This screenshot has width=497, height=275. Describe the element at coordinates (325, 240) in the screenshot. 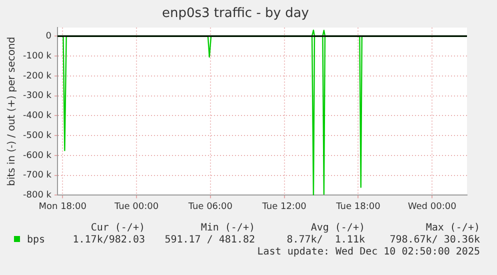

I see `text: 8.77k/ 1.11k` at that location.